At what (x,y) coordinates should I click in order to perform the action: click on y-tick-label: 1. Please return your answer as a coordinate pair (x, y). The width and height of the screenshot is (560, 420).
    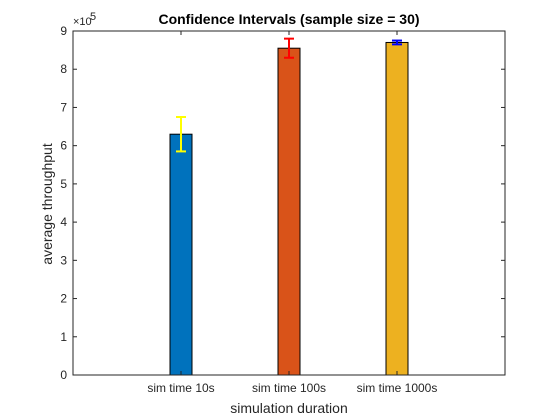
    Looking at the image, I should click on (63, 337).